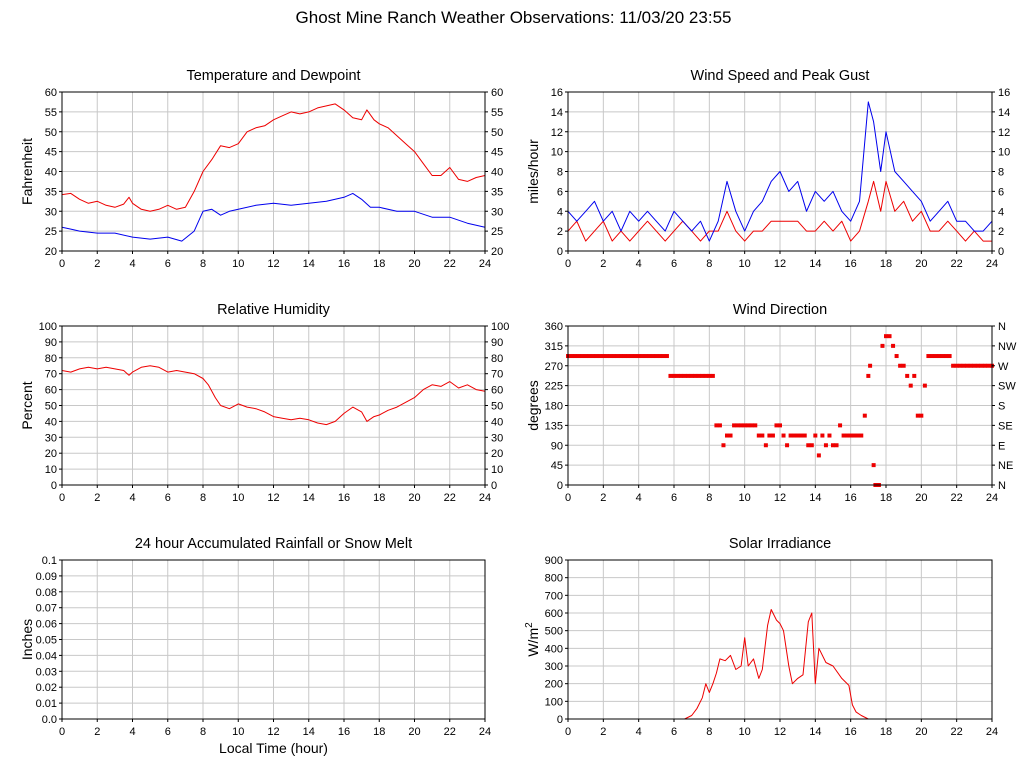 The width and height of the screenshot is (1027, 772). I want to click on y-tick-label: 0.0, so click(49, 720).